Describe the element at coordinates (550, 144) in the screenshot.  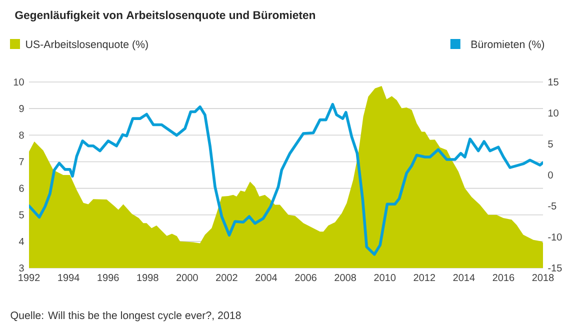
I see `y2-tick-label: 5` at that location.